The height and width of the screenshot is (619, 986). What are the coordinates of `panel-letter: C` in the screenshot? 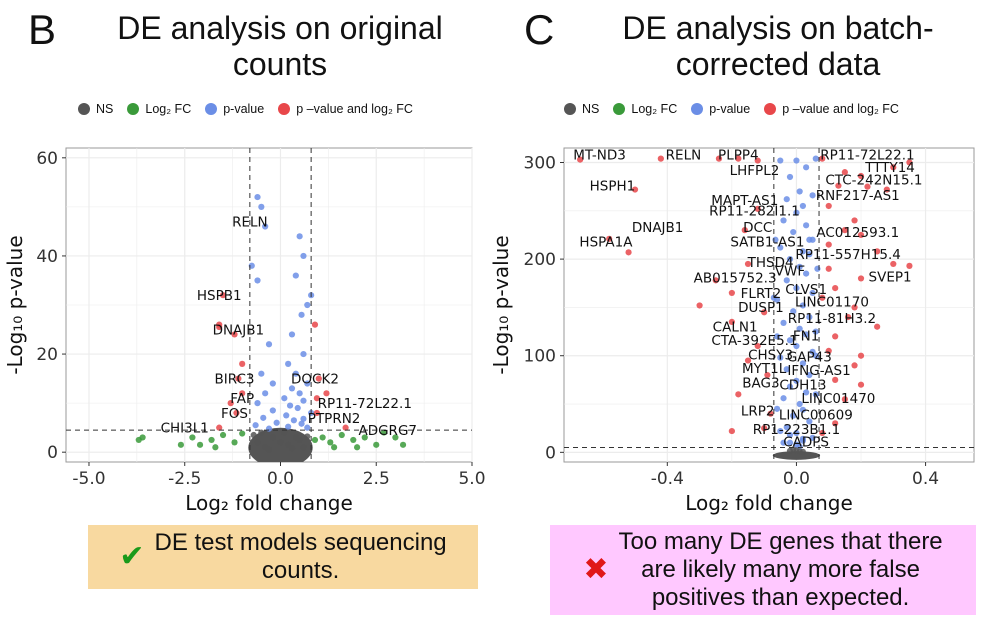 It's located at (539, 29).